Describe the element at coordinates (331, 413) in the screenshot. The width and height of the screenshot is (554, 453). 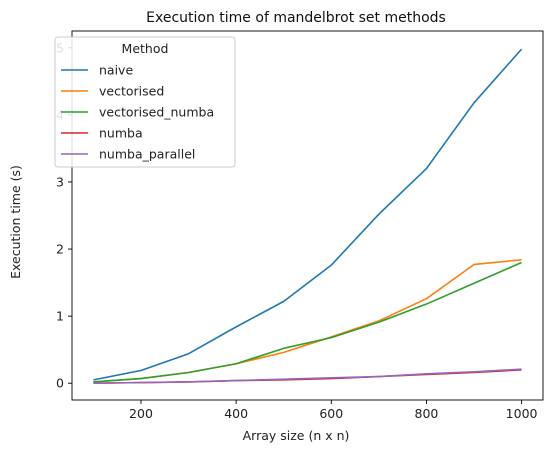
I see `x-tick-label: 600` at that location.